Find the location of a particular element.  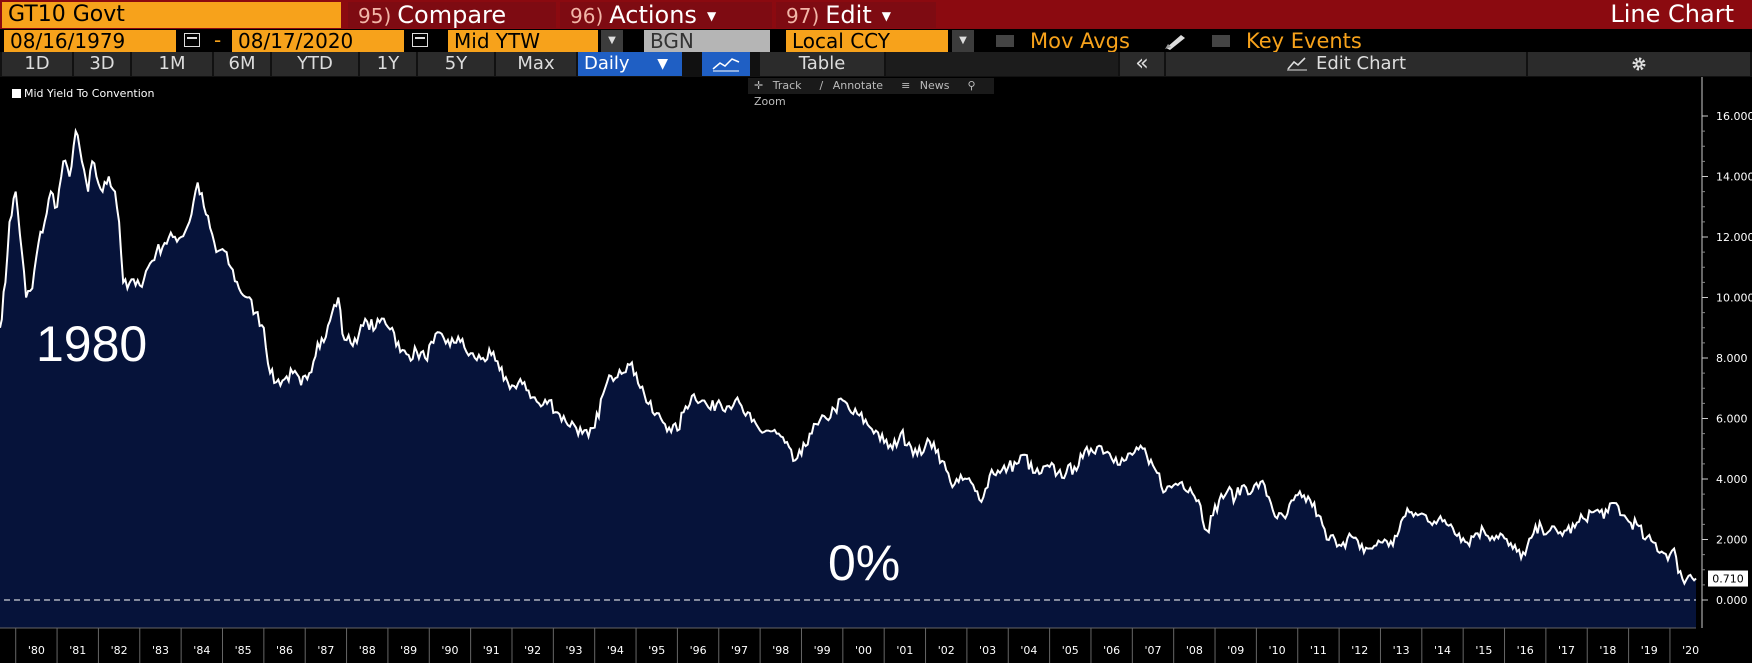

range-3d-button: 3D is located at coordinates (102, 64).